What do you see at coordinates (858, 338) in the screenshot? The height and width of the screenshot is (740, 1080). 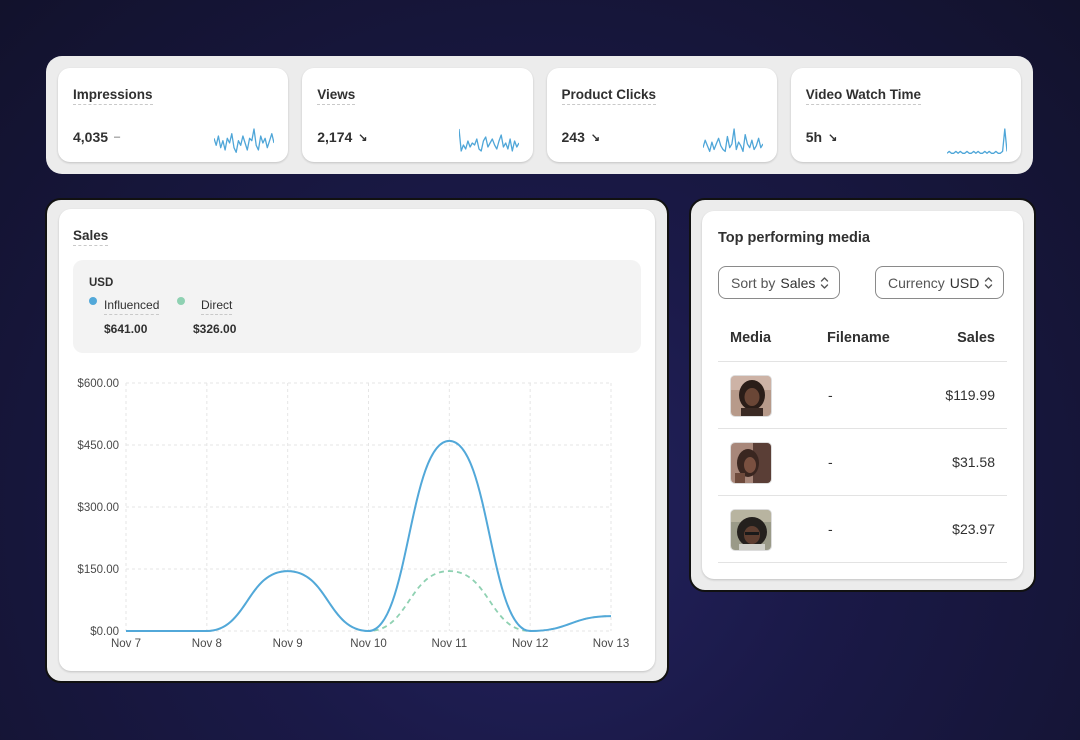 I see `column-header-filename: Filename` at bounding box center [858, 338].